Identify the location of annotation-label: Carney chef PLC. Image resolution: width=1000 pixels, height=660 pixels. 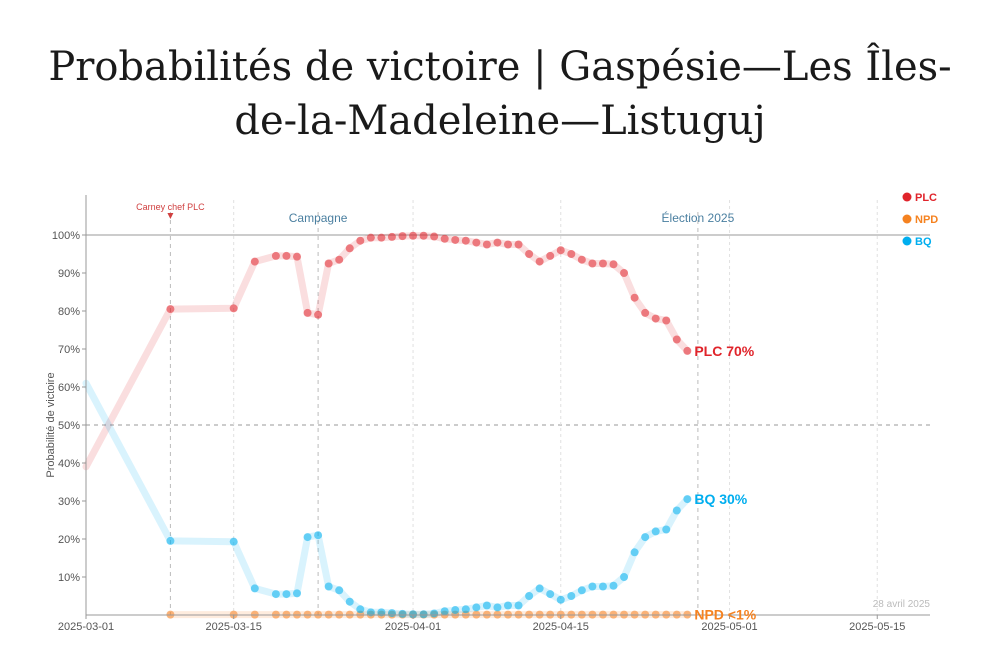
(170, 207).